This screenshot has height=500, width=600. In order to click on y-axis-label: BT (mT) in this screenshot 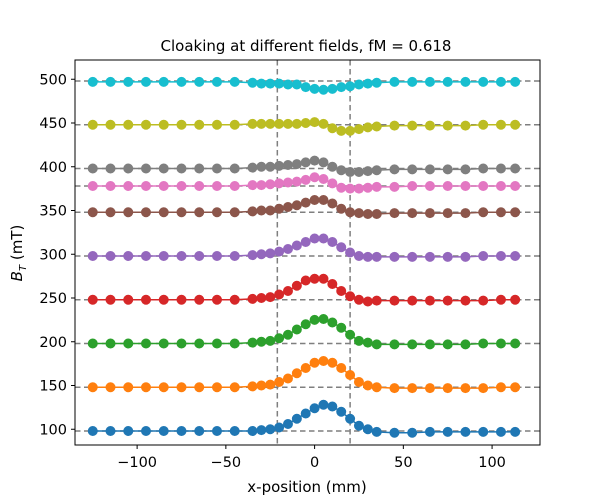, I will do `click(18, 253)`.